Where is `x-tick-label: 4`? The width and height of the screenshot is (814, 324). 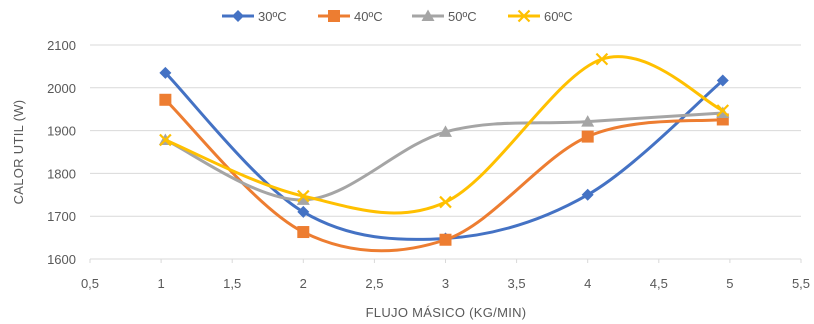
x-tick-label: 4 is located at coordinates (587, 283).